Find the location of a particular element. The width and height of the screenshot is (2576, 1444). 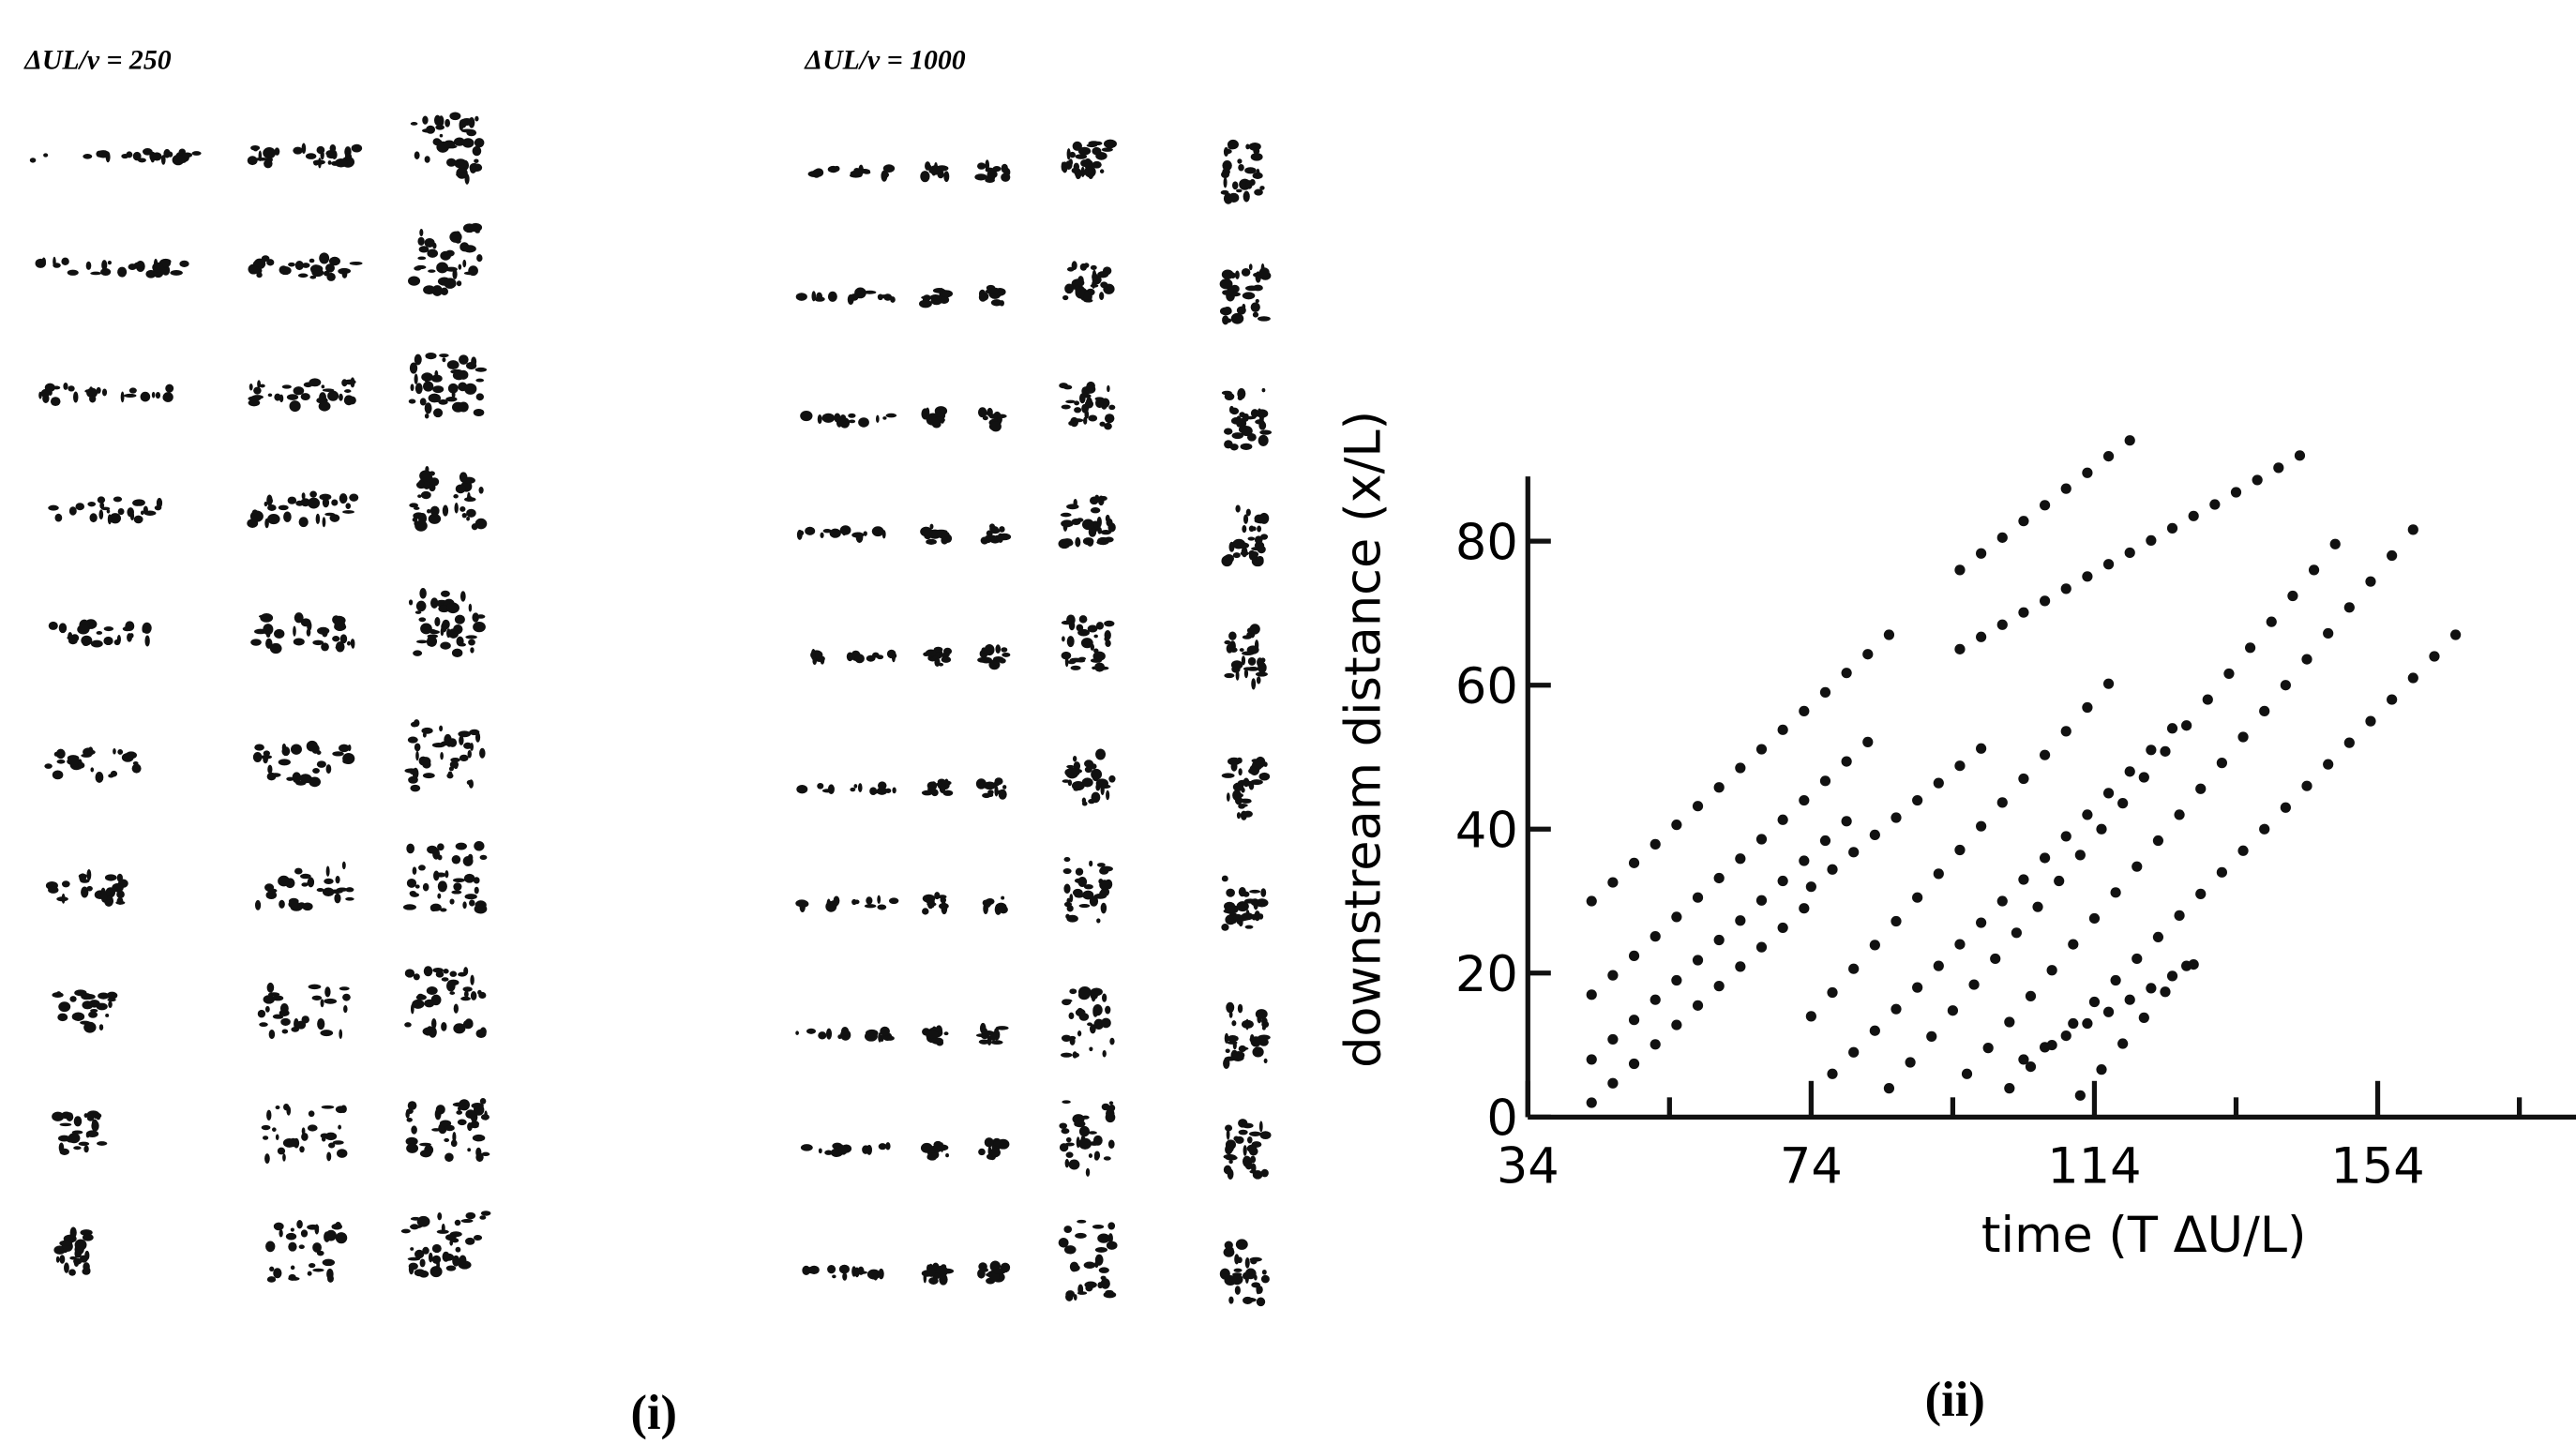

x-tick-label: 154 is located at coordinates (2377, 1166).